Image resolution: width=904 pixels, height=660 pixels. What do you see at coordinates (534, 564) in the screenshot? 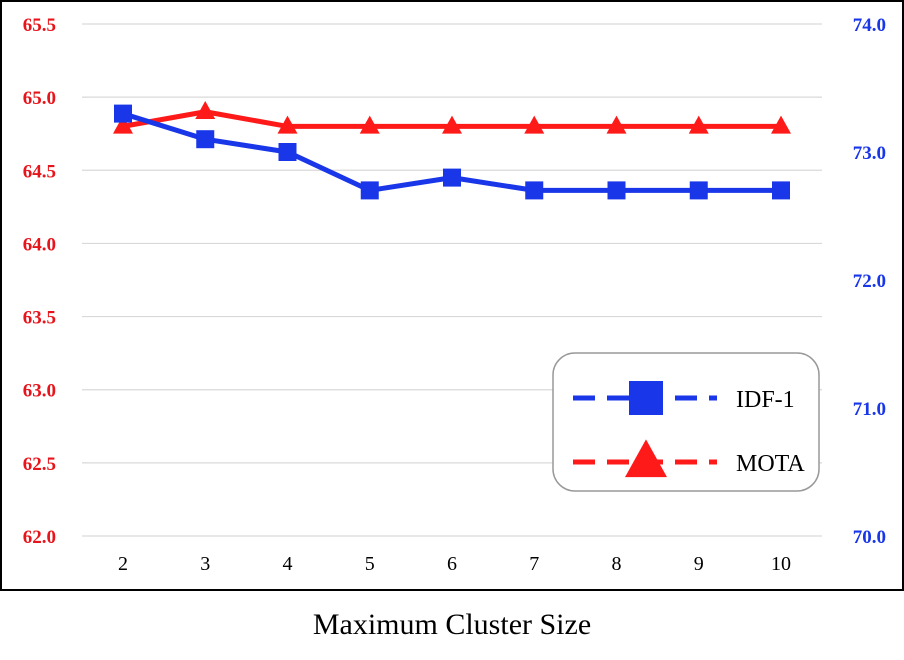
I see `x-tick-label: 7` at bounding box center [534, 564].